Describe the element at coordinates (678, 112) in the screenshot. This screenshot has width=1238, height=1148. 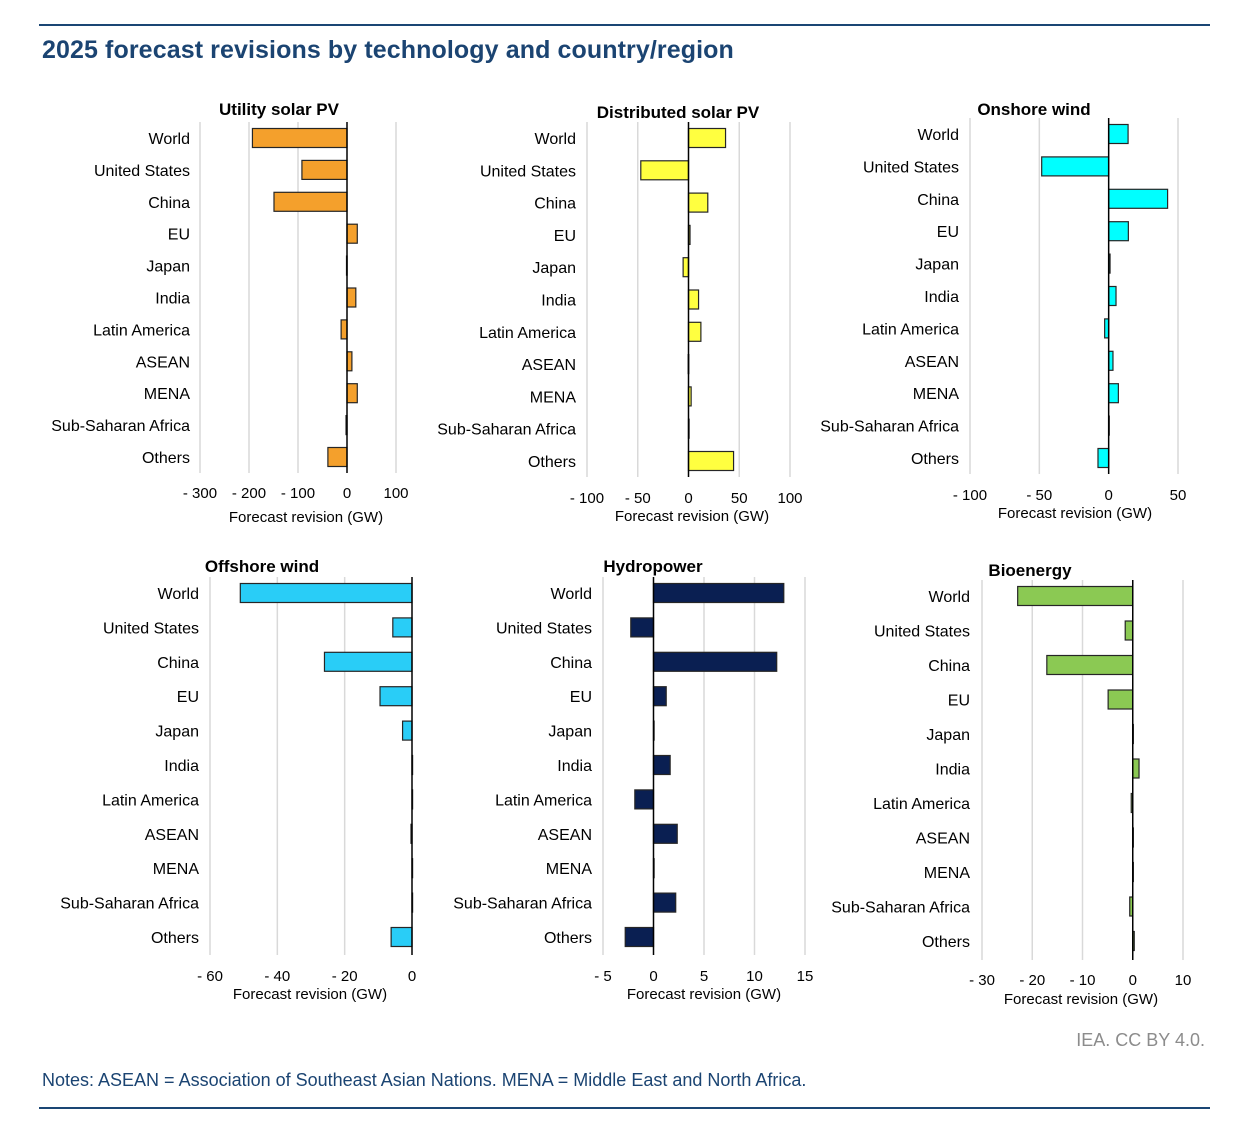
I see `chart-title: Distributed solar PV` at that location.